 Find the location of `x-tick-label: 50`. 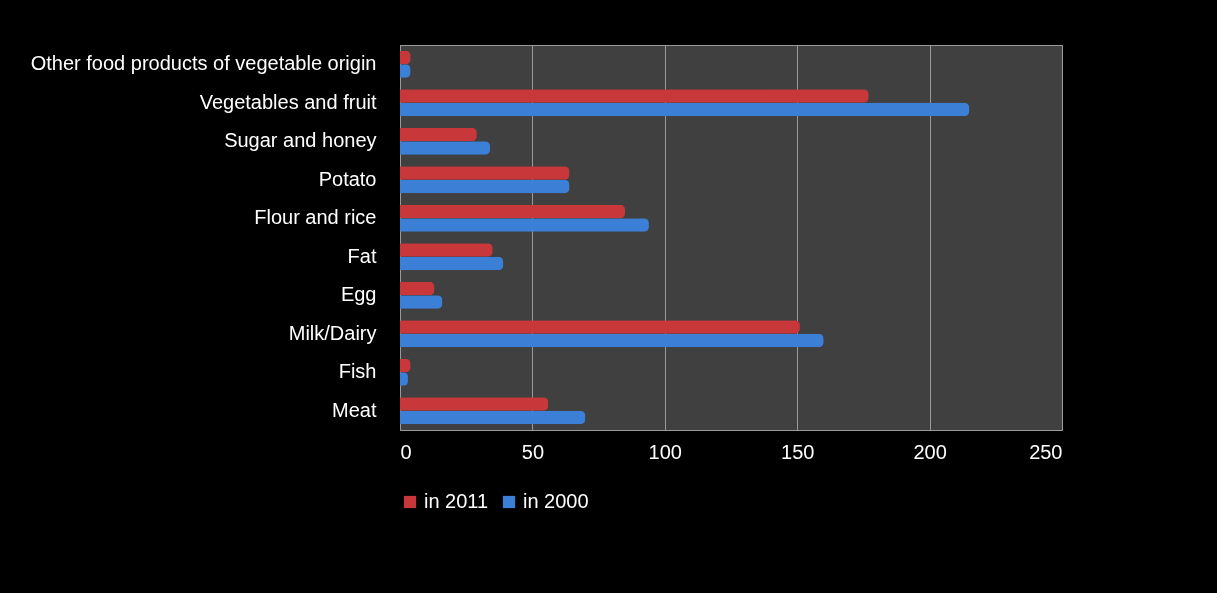

x-tick-label: 50 is located at coordinates (533, 451).